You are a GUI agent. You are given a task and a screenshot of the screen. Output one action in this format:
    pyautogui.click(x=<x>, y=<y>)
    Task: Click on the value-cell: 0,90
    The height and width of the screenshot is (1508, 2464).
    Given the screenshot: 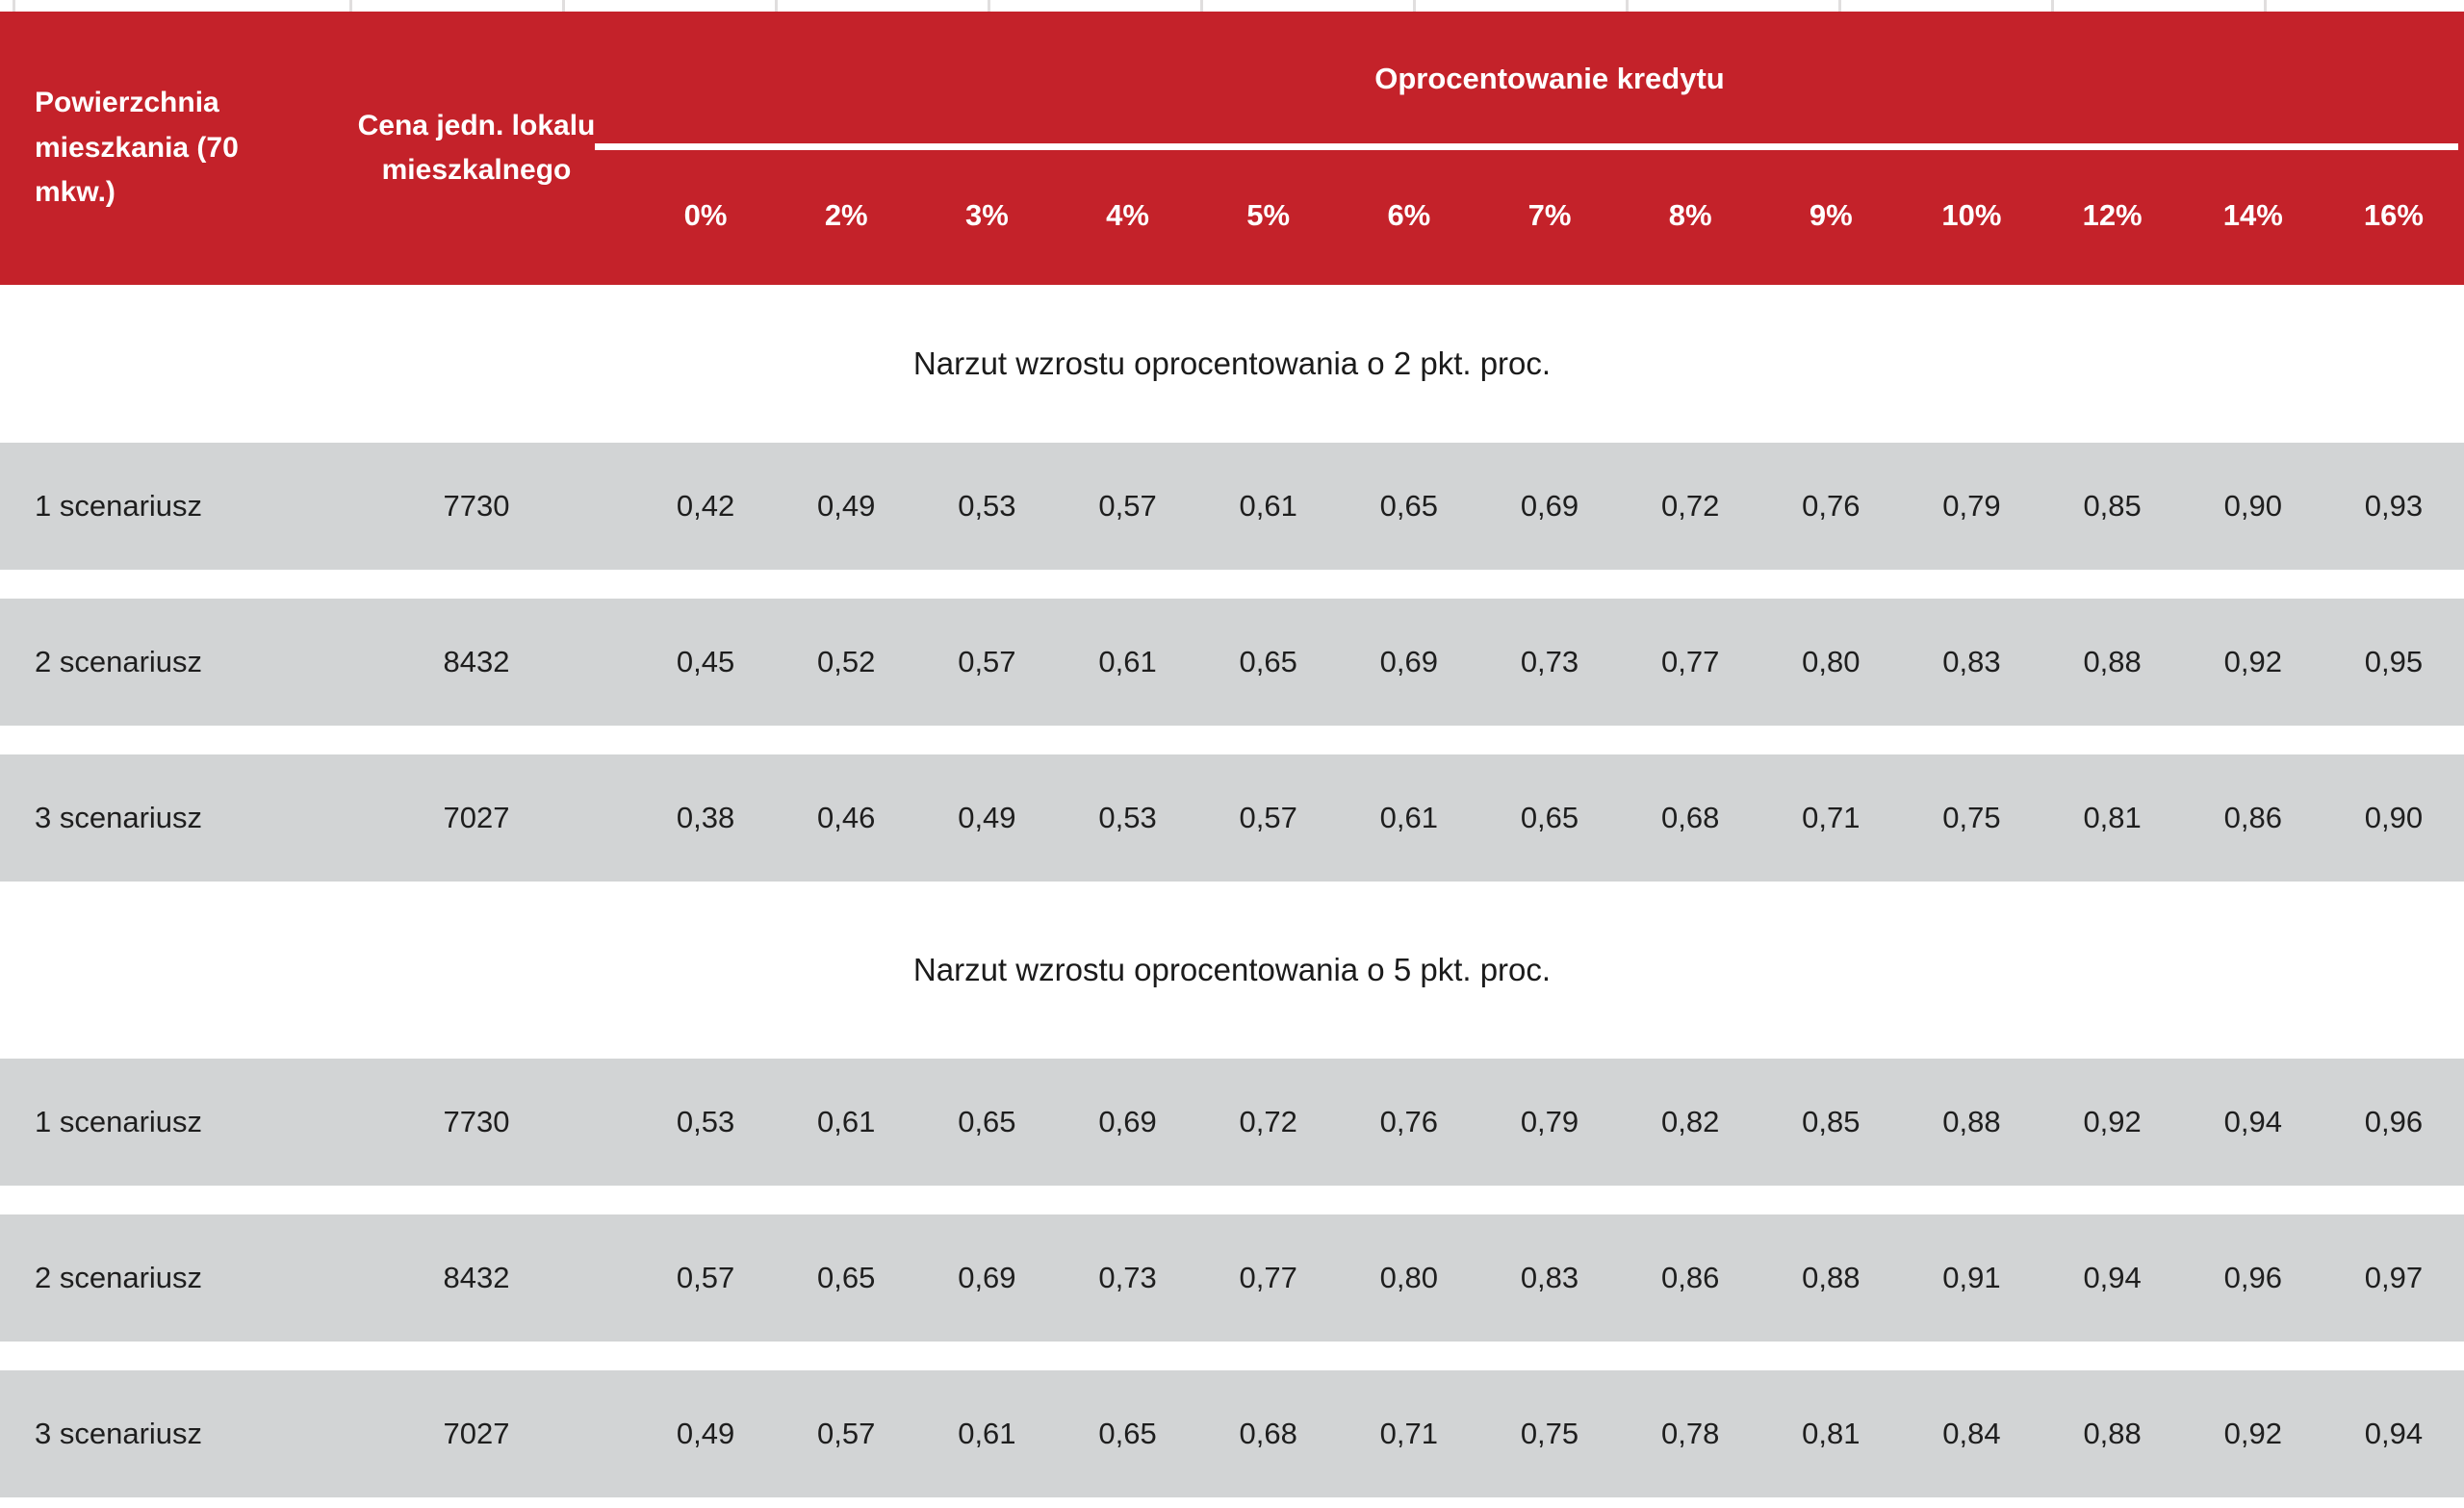 What is the action you would take?
    pyautogui.click(x=2394, y=817)
    